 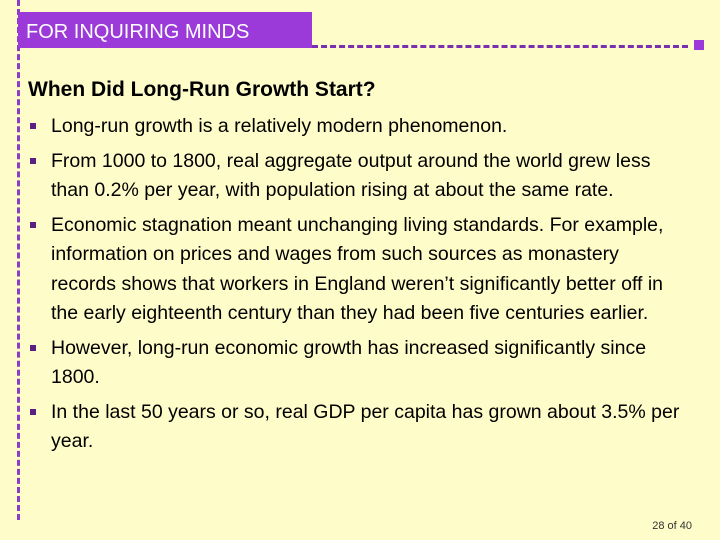 I want to click on slide-title: When Did Long-Run Growth Start?, so click(x=202, y=89).